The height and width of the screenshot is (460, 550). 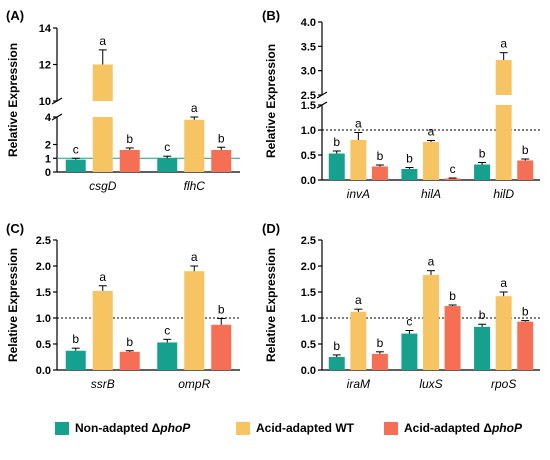 What do you see at coordinates (45, 29) in the screenshot?
I see `y-tick-label: 14` at bounding box center [45, 29].